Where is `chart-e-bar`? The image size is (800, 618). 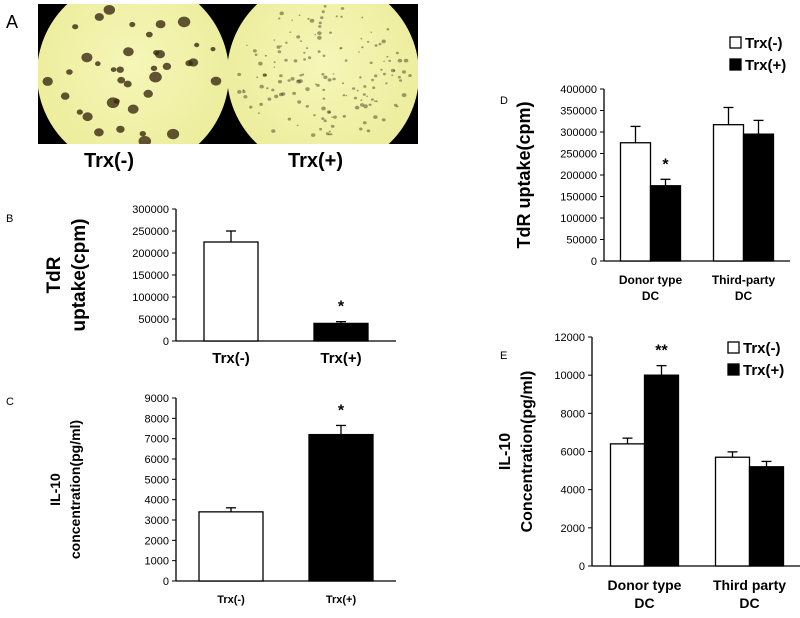
chart-e-bar is located at coordinates (661, 470).